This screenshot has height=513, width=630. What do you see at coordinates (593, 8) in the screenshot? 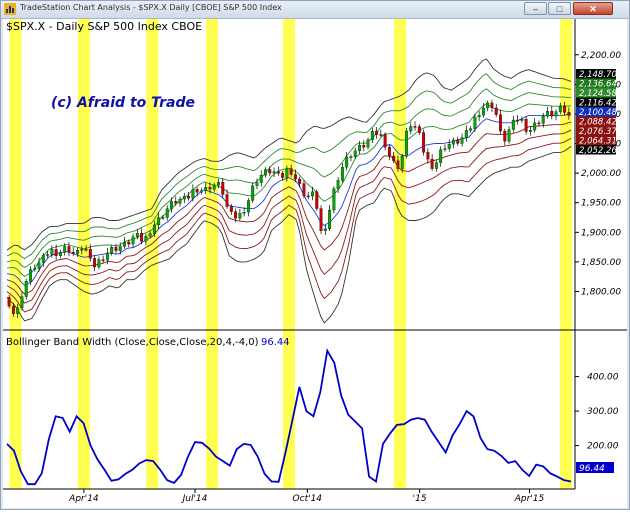
I see `close-button: ✕` at bounding box center [593, 8].